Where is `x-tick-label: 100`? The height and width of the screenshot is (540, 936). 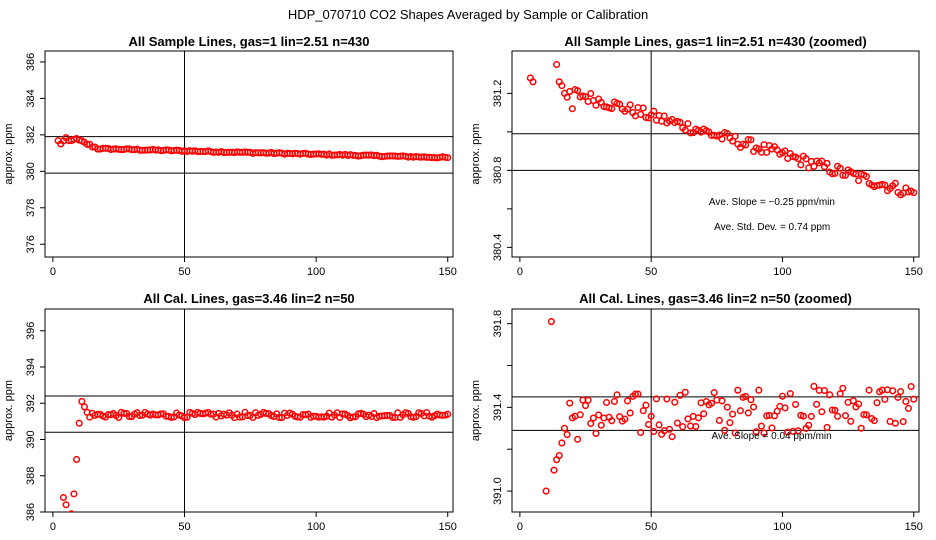
x-tick-label: 100 is located at coordinates (782, 272).